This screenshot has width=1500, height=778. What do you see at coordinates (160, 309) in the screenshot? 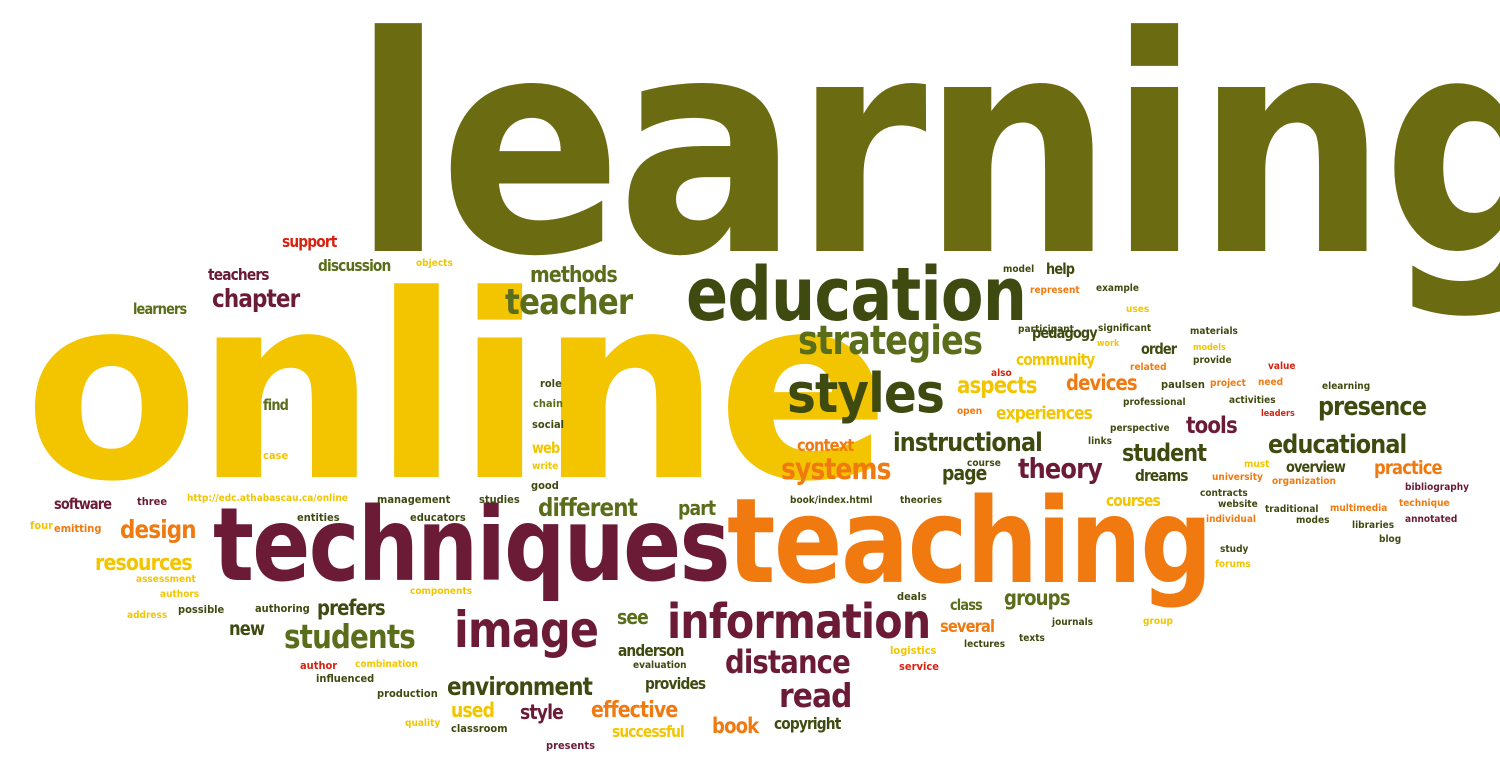
I see `word-learners: learners` at bounding box center [160, 309].